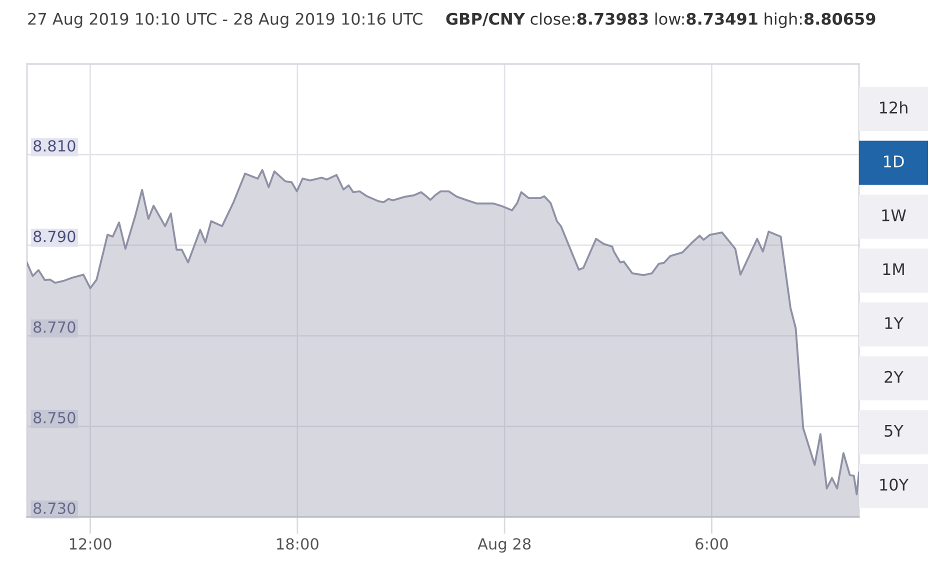 This screenshot has width=939, height=563. What do you see at coordinates (712, 544) in the screenshot?
I see `x-tick-label: 6:00` at bounding box center [712, 544].